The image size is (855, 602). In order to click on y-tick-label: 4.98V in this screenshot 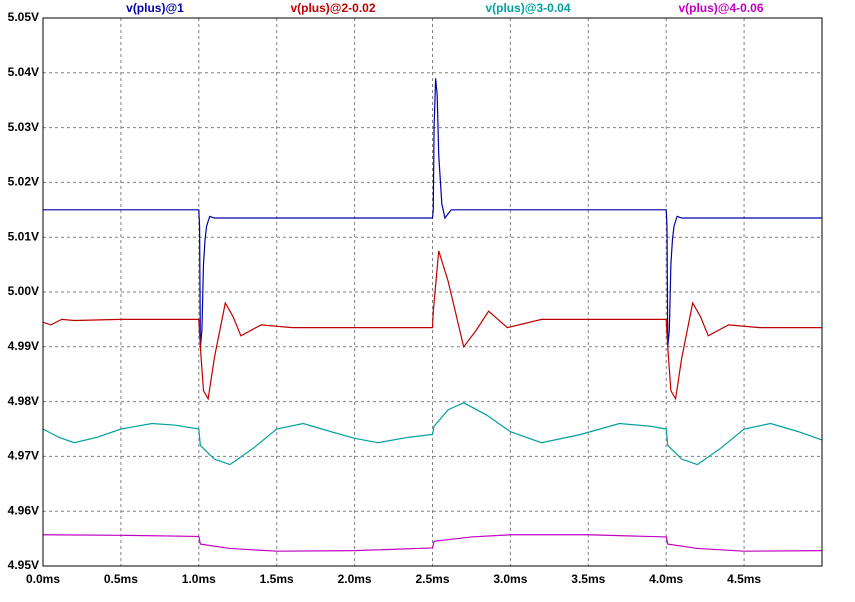, I will do `click(23, 401)`.